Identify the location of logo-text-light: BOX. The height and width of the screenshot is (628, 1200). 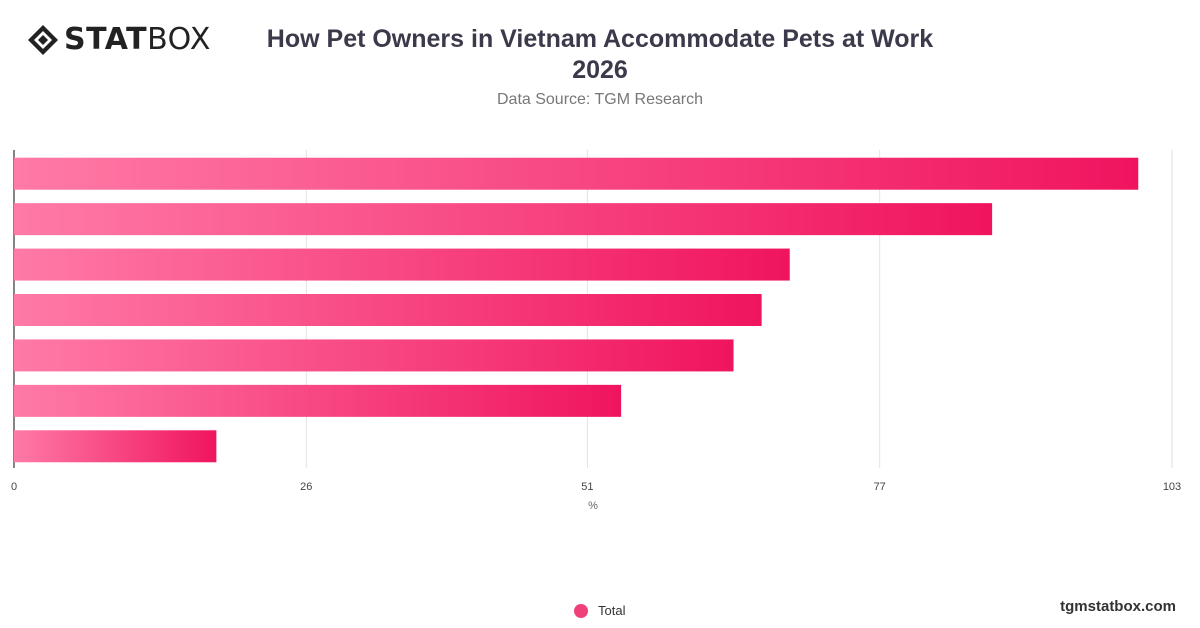
(179, 39).